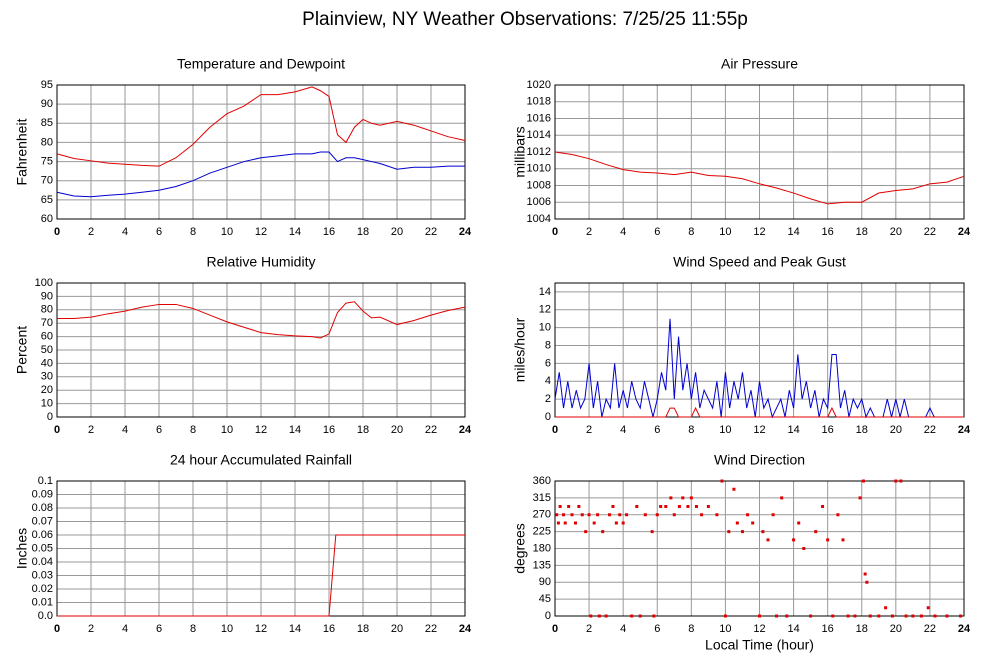 The width and height of the screenshot is (1000, 660). I want to click on y-tick-label: 135, so click(542, 565).